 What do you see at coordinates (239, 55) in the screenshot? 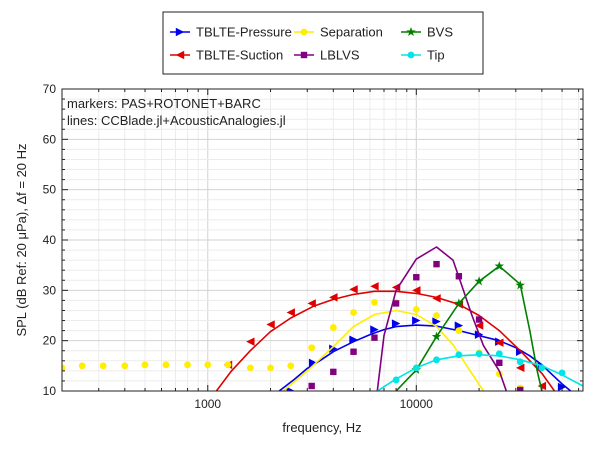
I see `legend-label: TBLTE-Suction` at bounding box center [239, 55].